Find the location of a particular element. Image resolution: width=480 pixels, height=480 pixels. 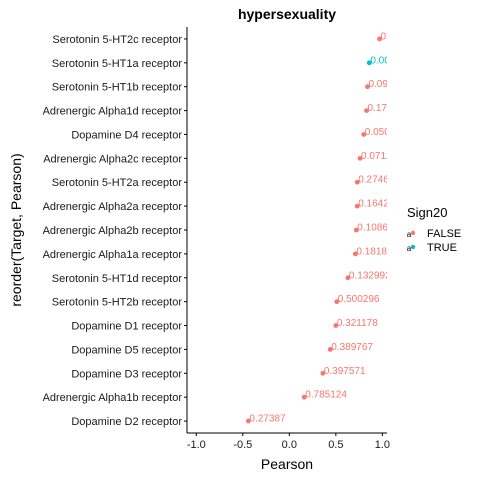

y-tick-label: Dopamine D2 receptor is located at coordinates (126, 422).